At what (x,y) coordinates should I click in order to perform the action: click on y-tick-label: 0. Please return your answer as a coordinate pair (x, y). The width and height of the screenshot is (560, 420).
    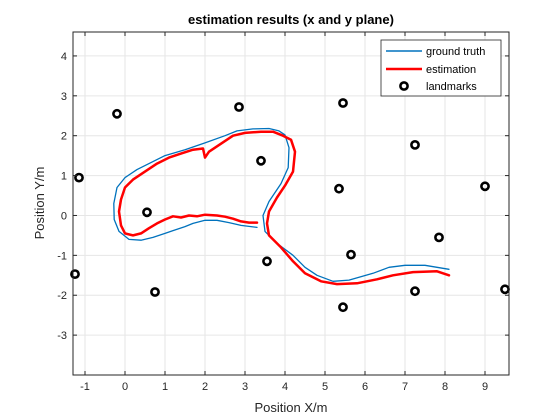
    Looking at the image, I should click on (64, 216).